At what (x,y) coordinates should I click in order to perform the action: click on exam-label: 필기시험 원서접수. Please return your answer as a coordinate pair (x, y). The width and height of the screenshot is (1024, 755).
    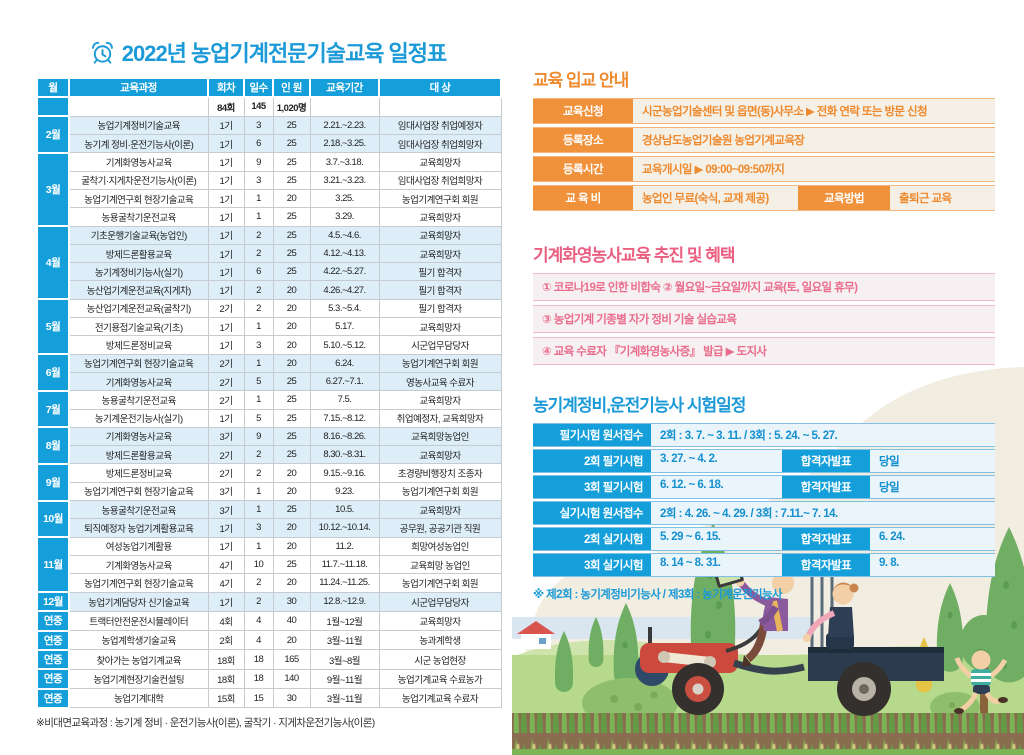
    Looking at the image, I should click on (592, 435).